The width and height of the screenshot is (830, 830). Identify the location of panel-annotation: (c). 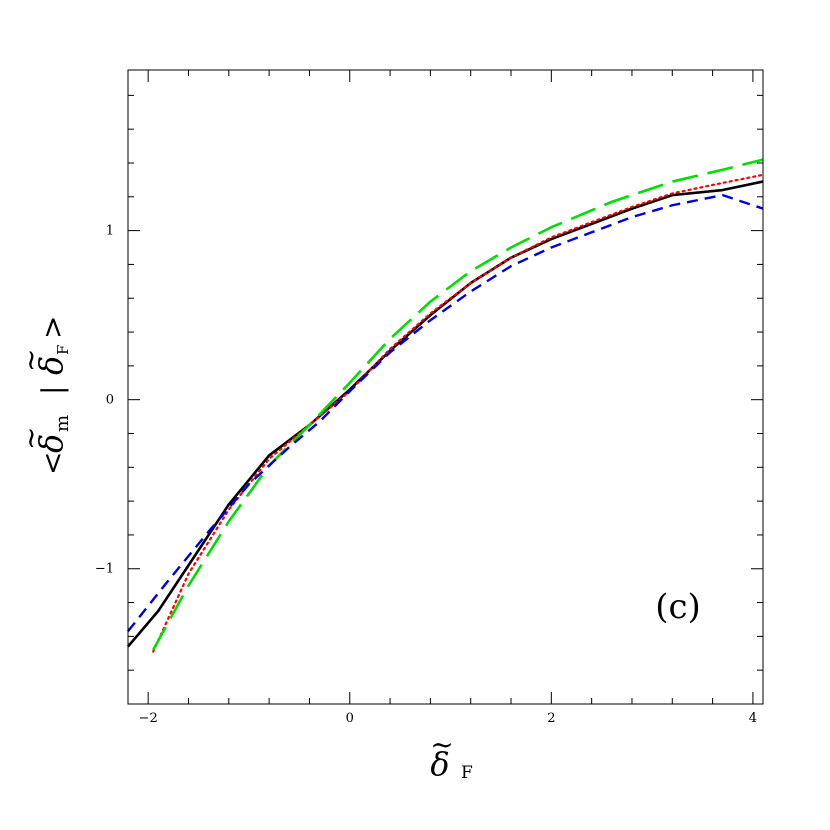
(678, 607).